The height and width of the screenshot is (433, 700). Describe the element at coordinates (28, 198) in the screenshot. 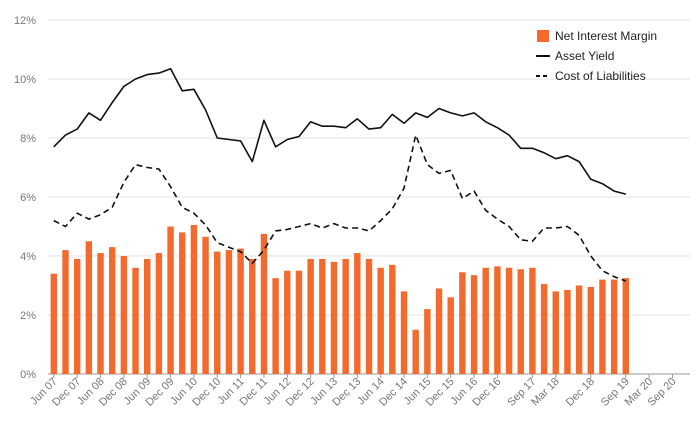

I see `y-tick-label: 6%` at that location.